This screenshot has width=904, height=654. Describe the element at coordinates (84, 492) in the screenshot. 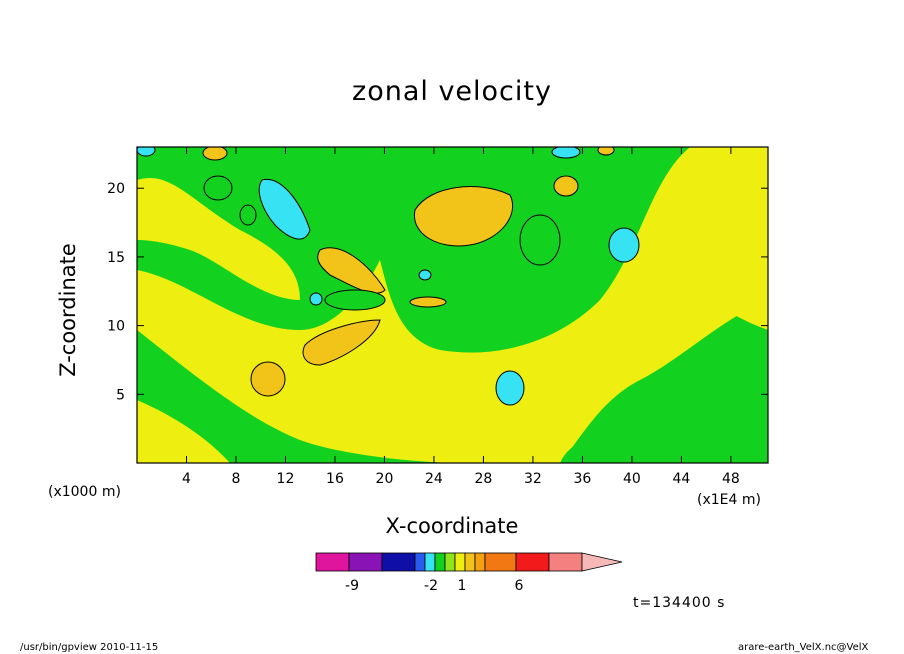

I see `z-unit-label: (x1000 m)` at that location.